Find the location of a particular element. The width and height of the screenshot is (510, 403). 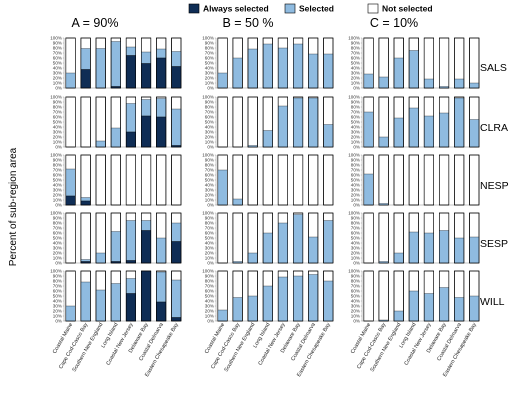

y-tick-label: 100% is located at coordinates (56, 271).